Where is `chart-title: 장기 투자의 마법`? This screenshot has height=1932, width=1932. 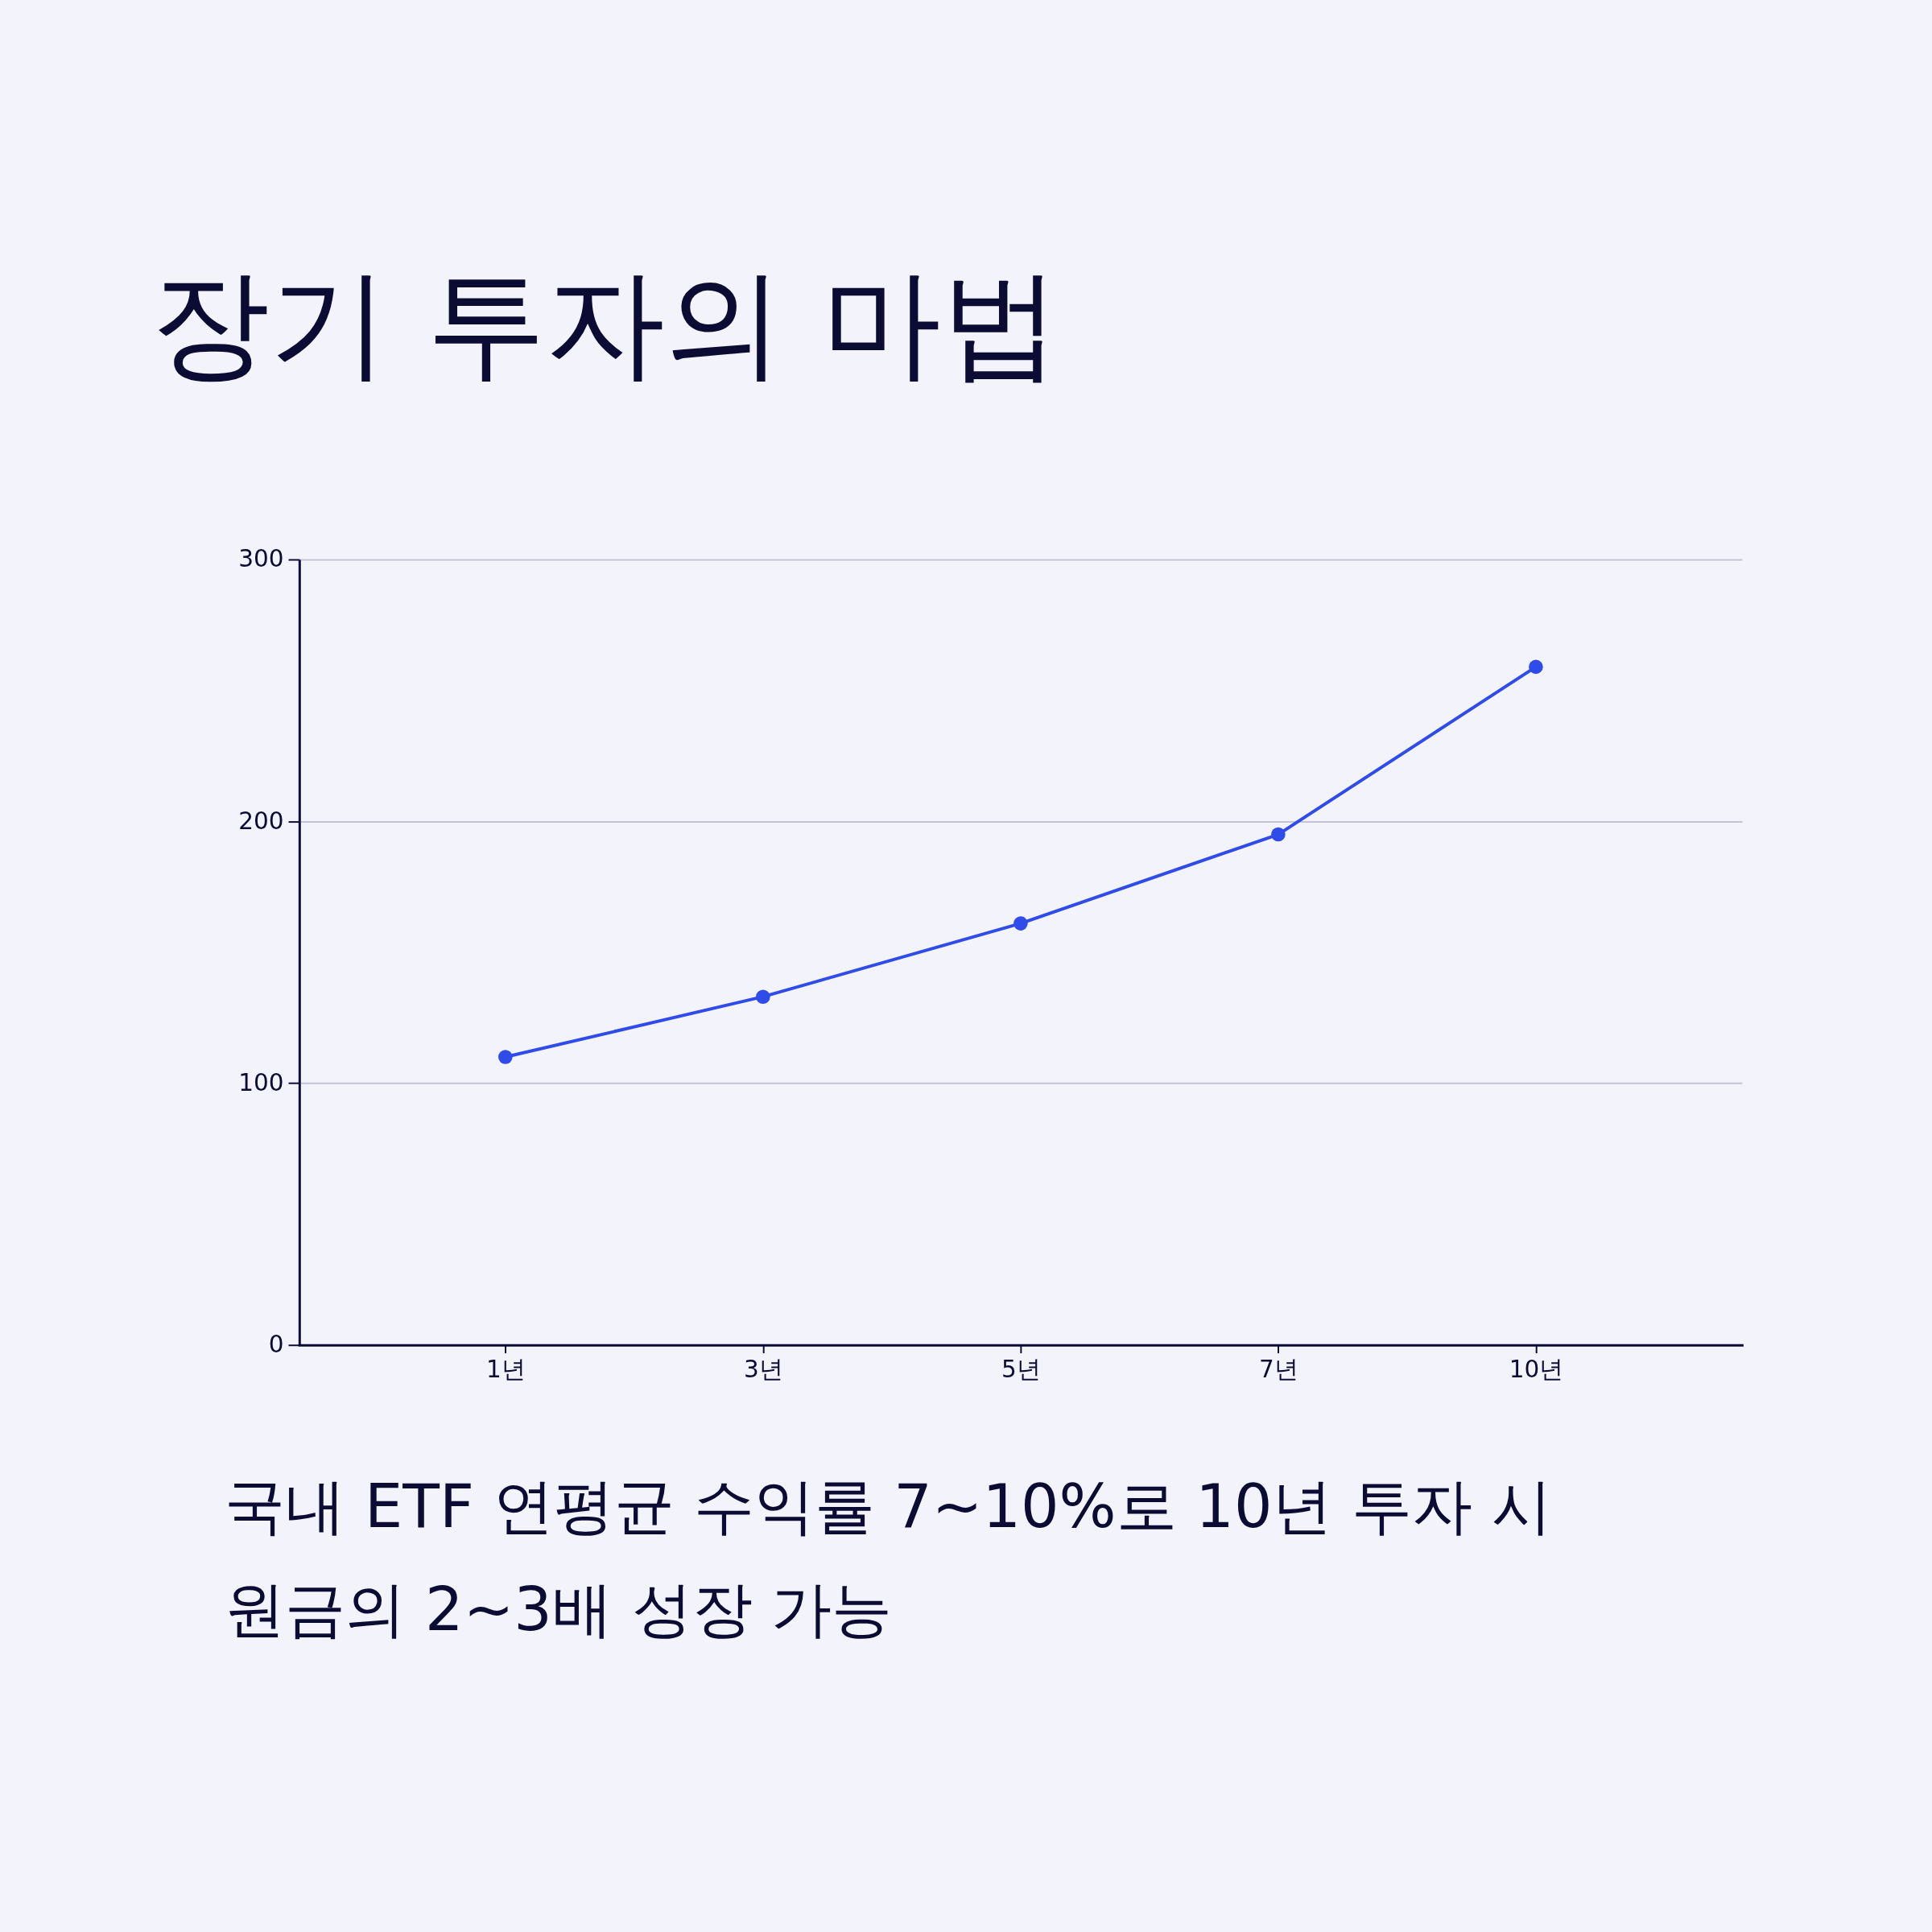 chart-title: 장기 투자의 마법 is located at coordinates (605, 324).